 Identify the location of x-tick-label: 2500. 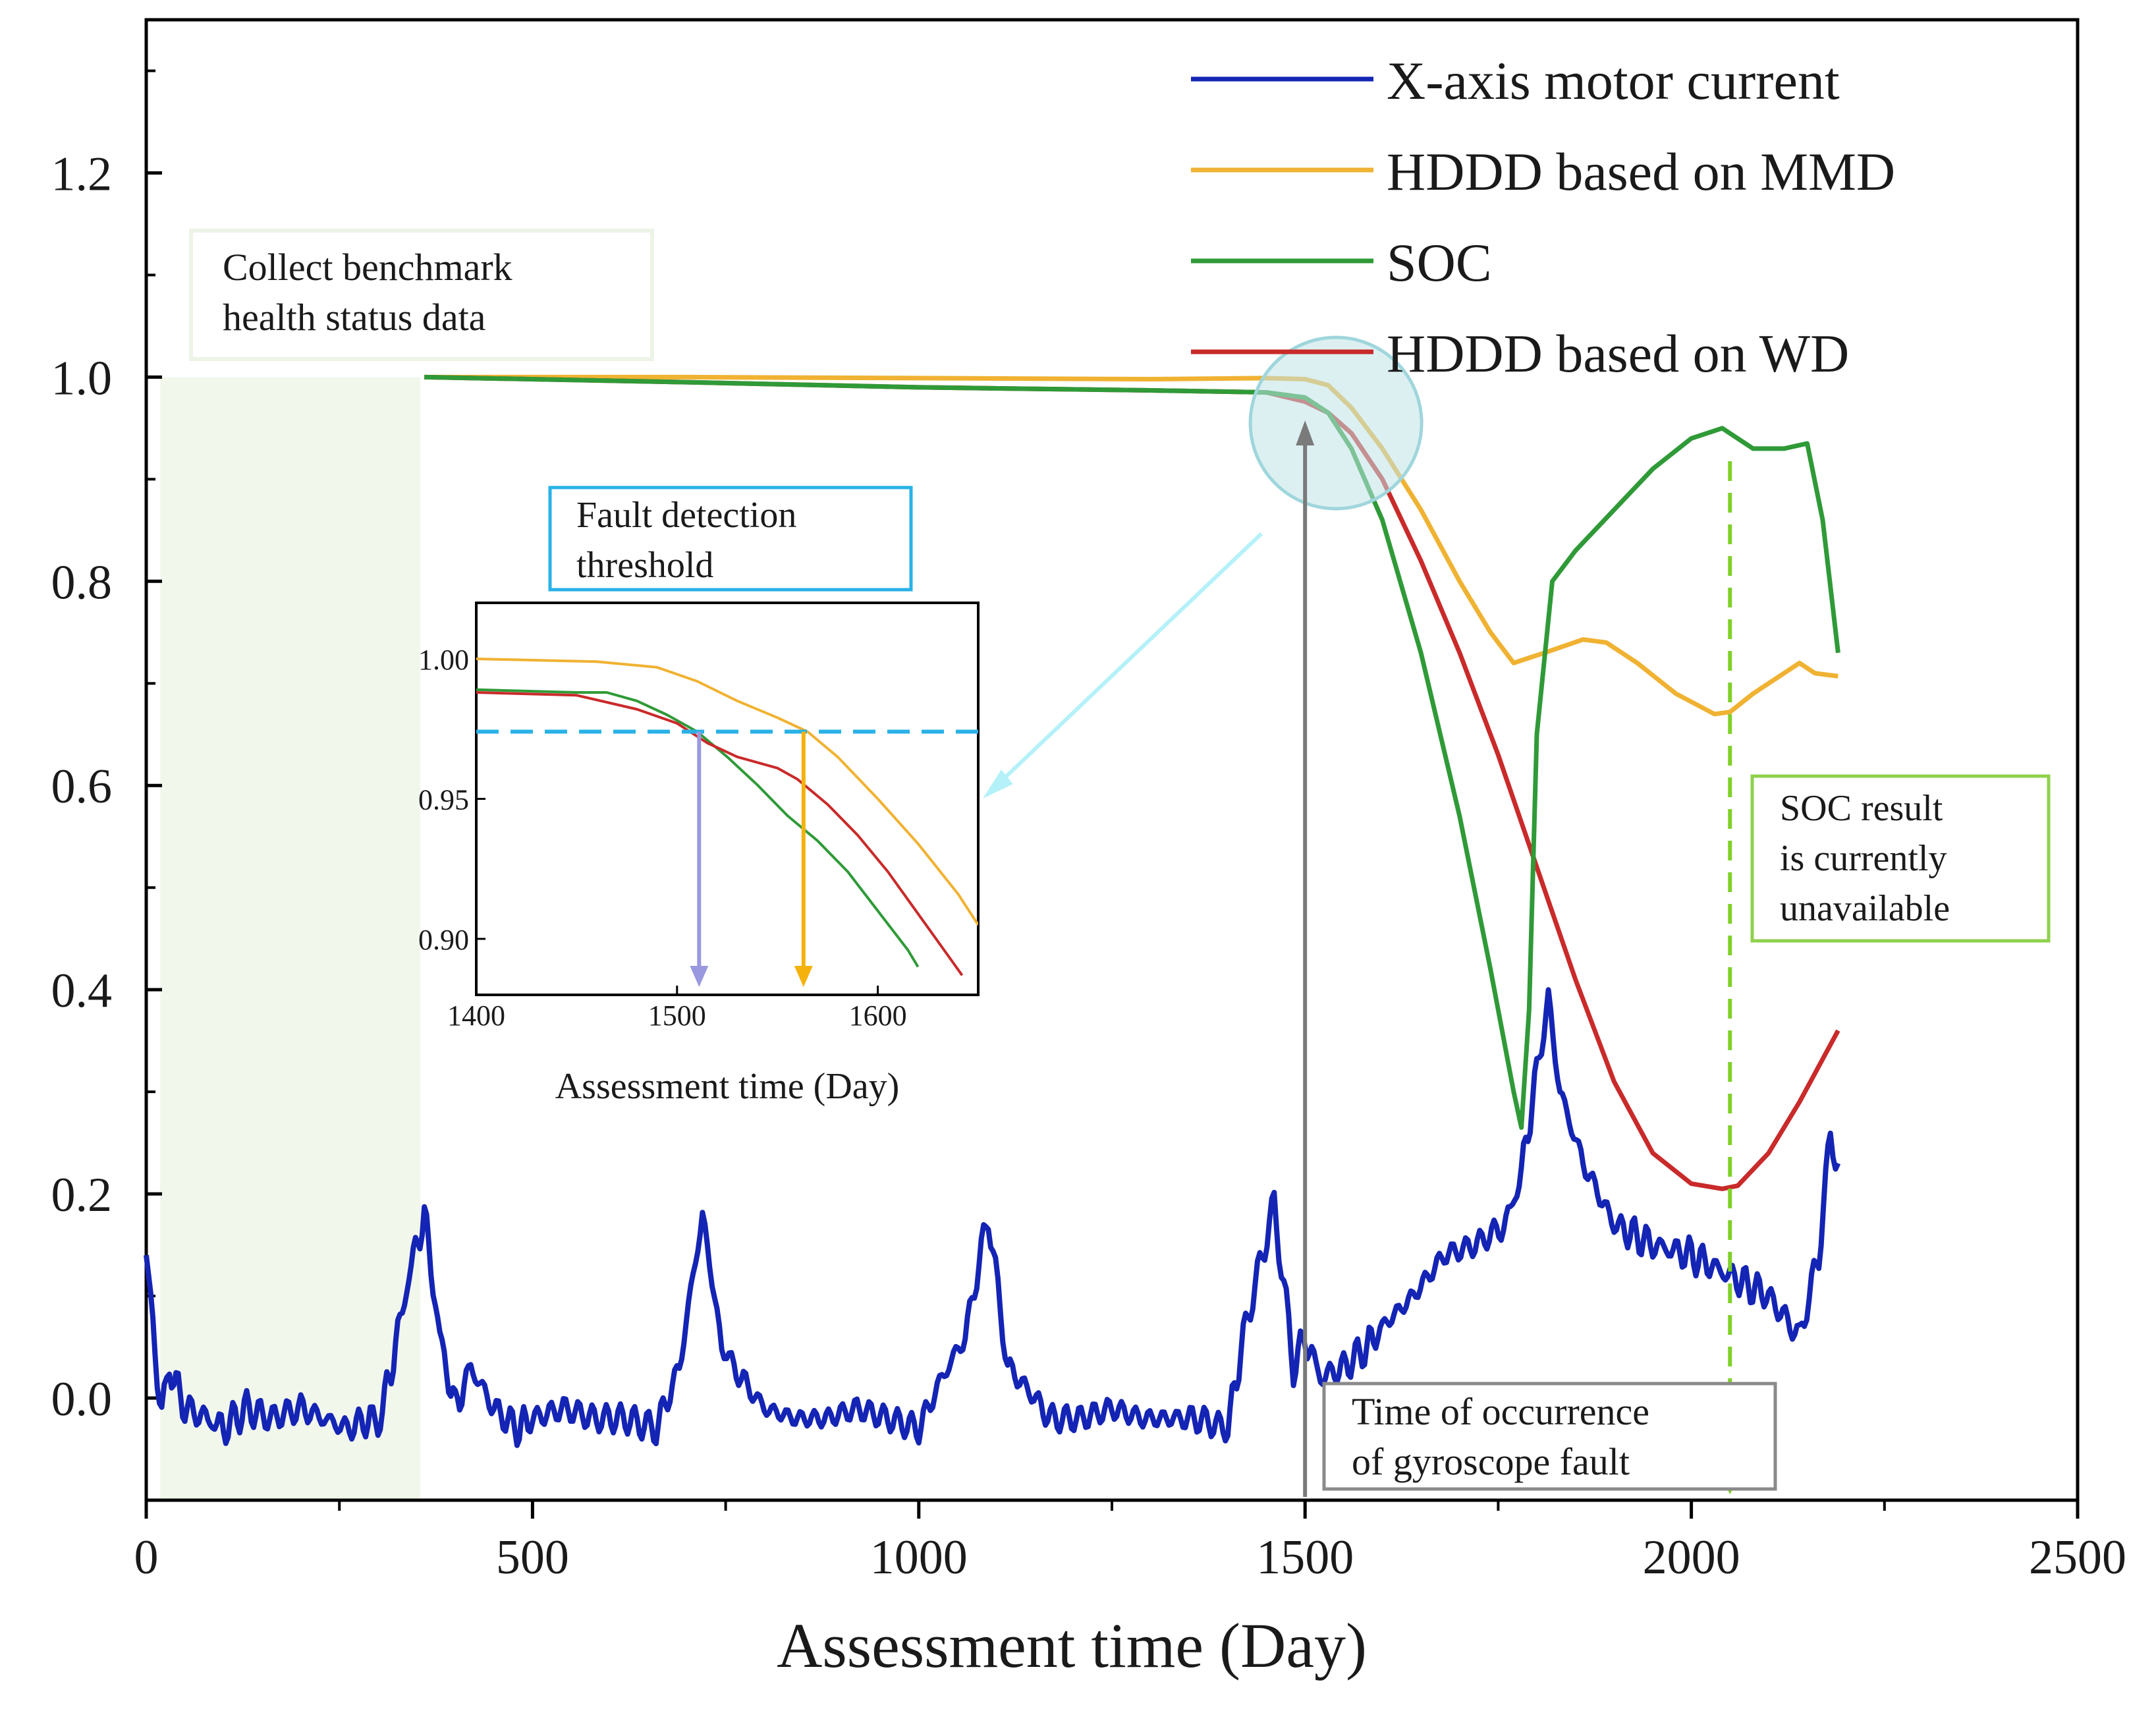
(2077, 1558).